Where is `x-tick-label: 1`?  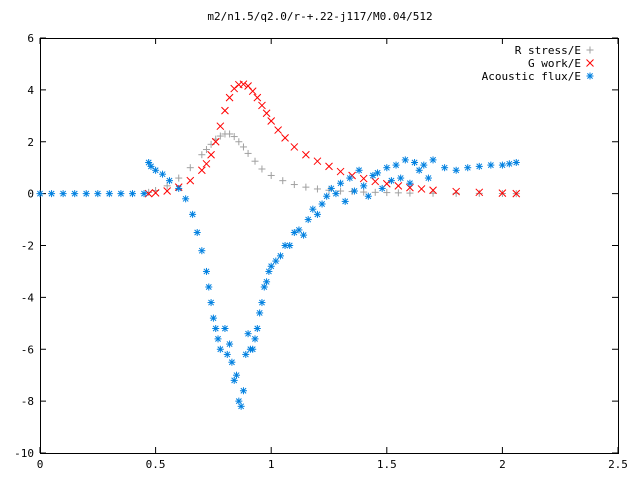
x-tick-label: 1 is located at coordinates (271, 464).